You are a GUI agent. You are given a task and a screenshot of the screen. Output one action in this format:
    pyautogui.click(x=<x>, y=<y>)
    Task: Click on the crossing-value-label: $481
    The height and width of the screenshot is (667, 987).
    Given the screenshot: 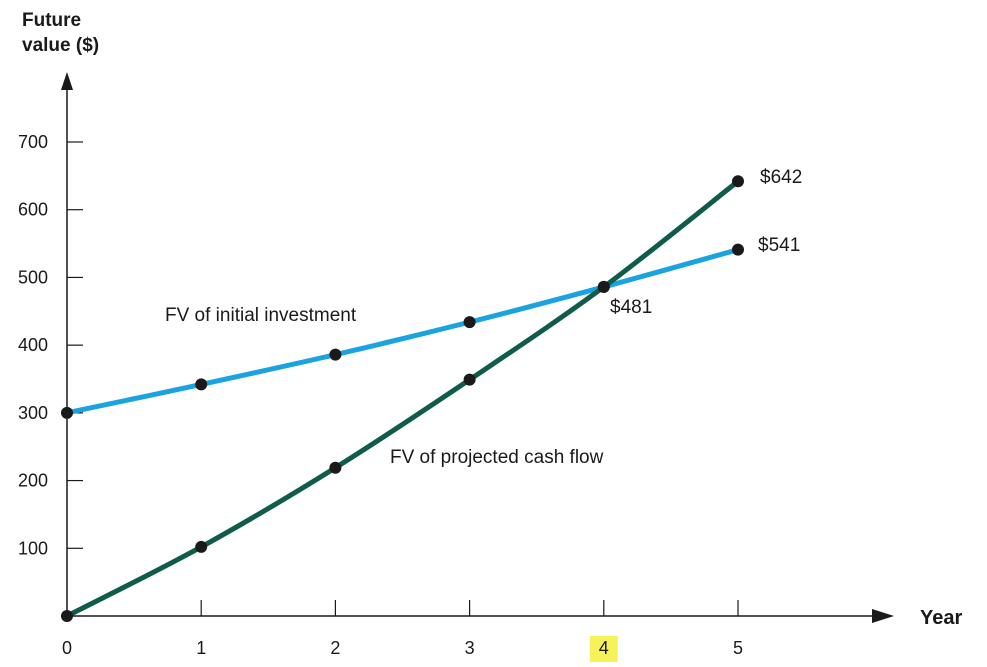 What is the action you would take?
    pyautogui.click(x=631, y=307)
    